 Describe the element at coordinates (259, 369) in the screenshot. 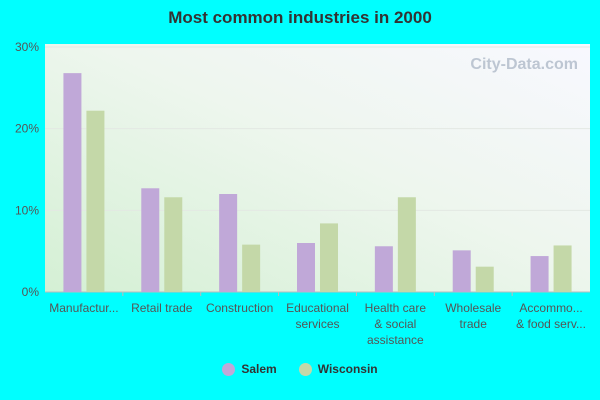

I see `legend-label: Salem` at that location.